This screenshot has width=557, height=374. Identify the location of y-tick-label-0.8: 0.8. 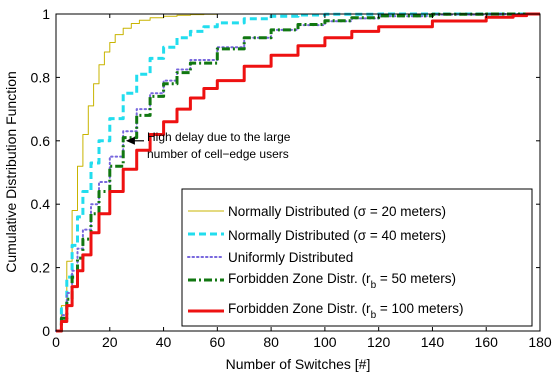
(41, 77).